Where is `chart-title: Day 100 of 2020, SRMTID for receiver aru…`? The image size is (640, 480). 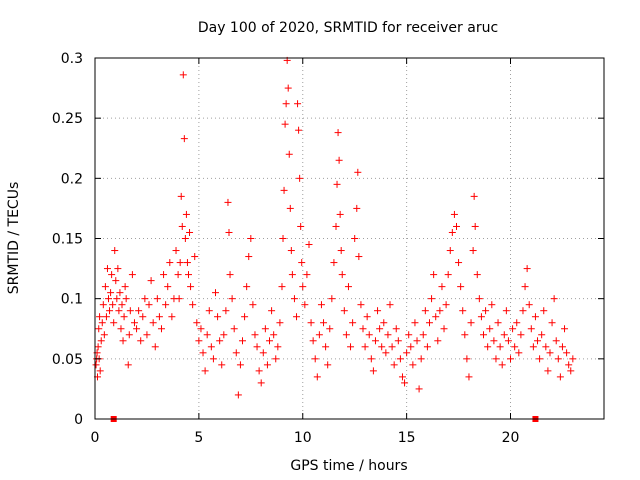 chart-title: Day 100 of 2020, SRMTID for receiver aru… is located at coordinates (348, 28).